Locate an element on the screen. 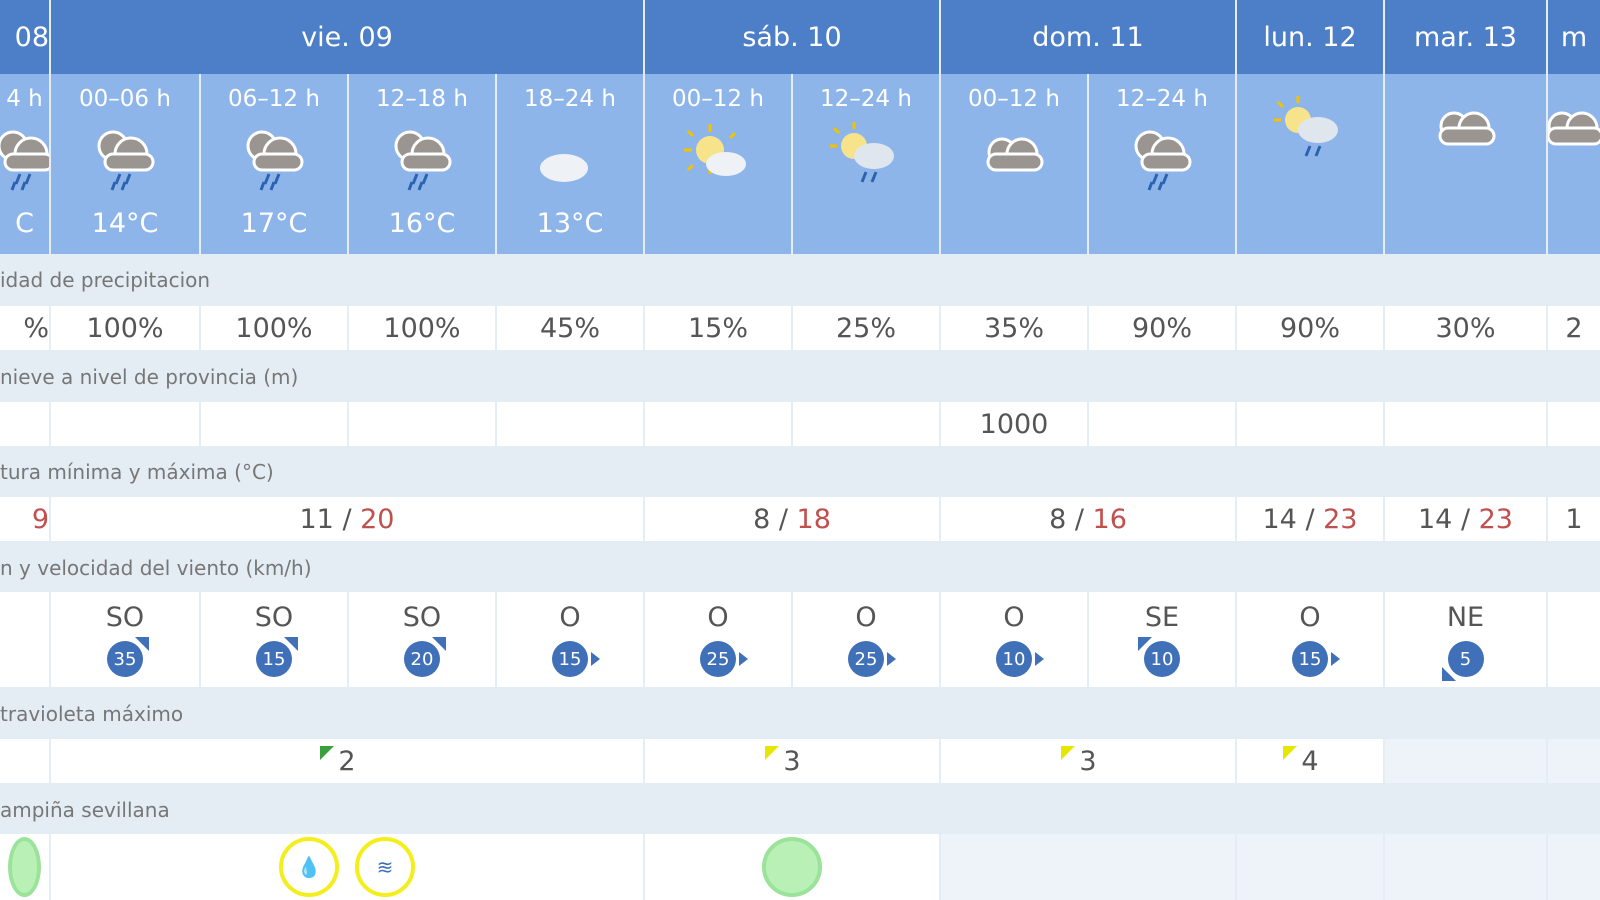  day-header: vie. 09 is located at coordinates (347, 37).